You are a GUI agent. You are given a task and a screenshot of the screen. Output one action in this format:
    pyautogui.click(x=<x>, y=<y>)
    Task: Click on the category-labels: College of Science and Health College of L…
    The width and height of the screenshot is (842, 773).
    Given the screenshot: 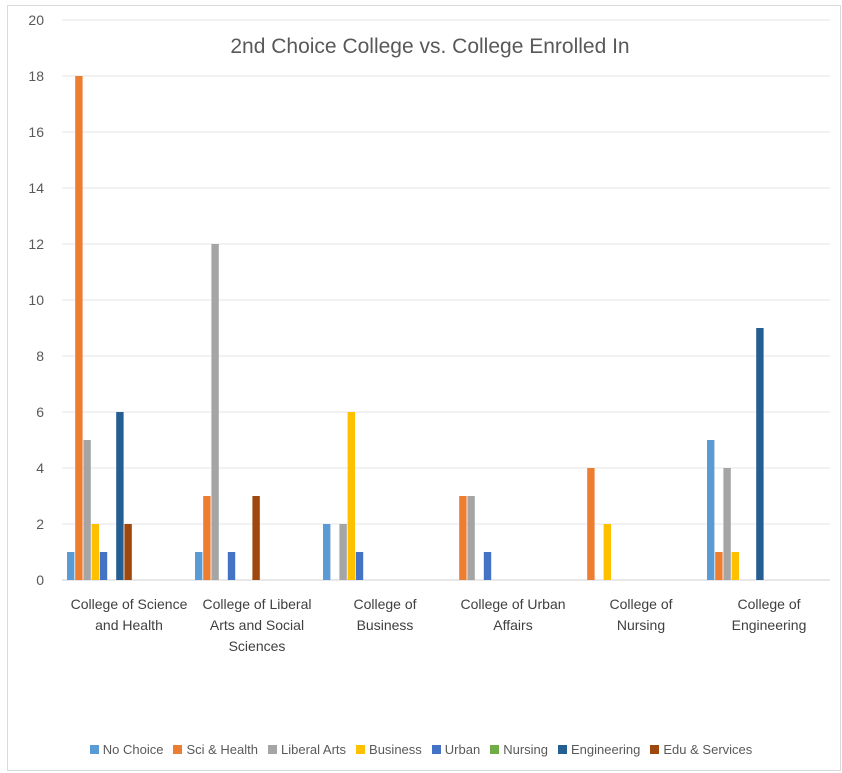 What is the action you would take?
    pyautogui.click(x=439, y=625)
    